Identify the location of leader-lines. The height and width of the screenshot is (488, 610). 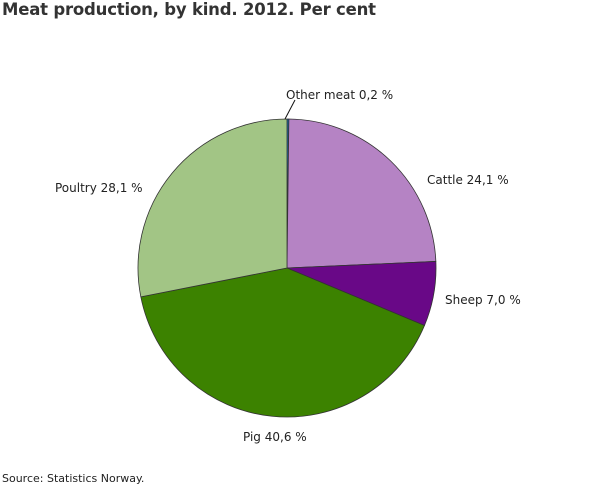
(290, 109).